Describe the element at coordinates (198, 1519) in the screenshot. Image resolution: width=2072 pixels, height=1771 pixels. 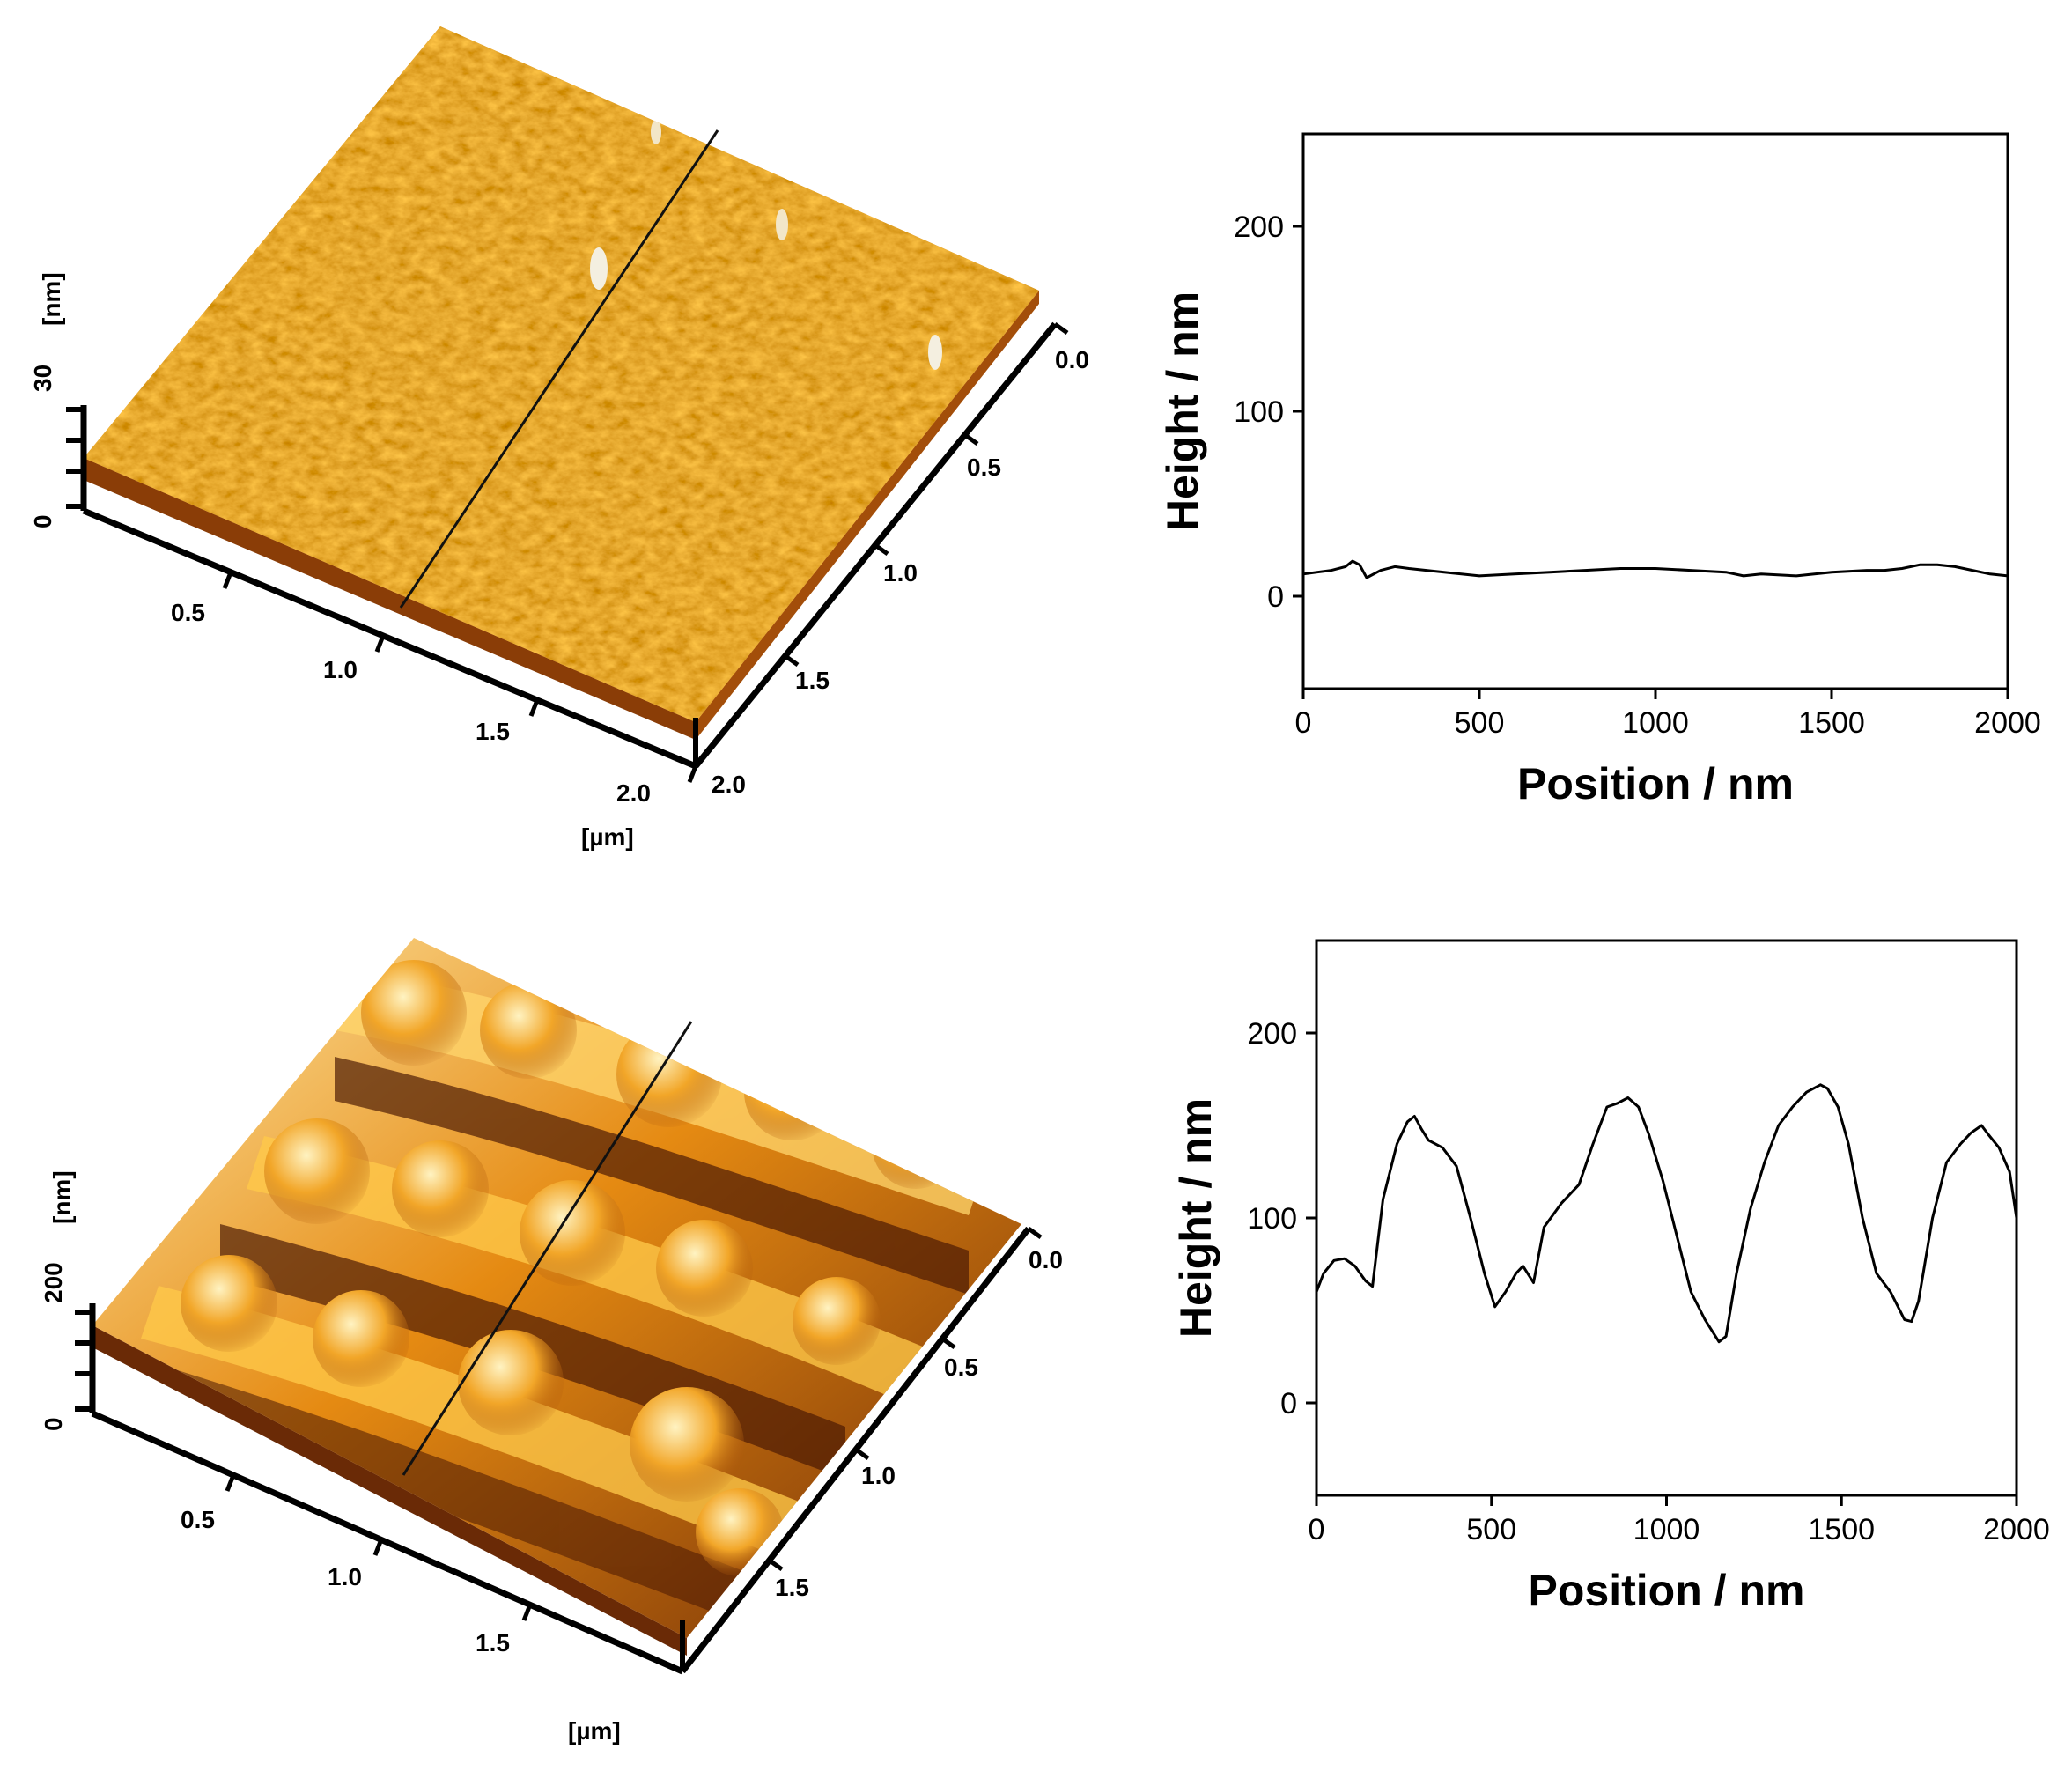
I see `afm2-x-tick-label: 0.5` at that location.